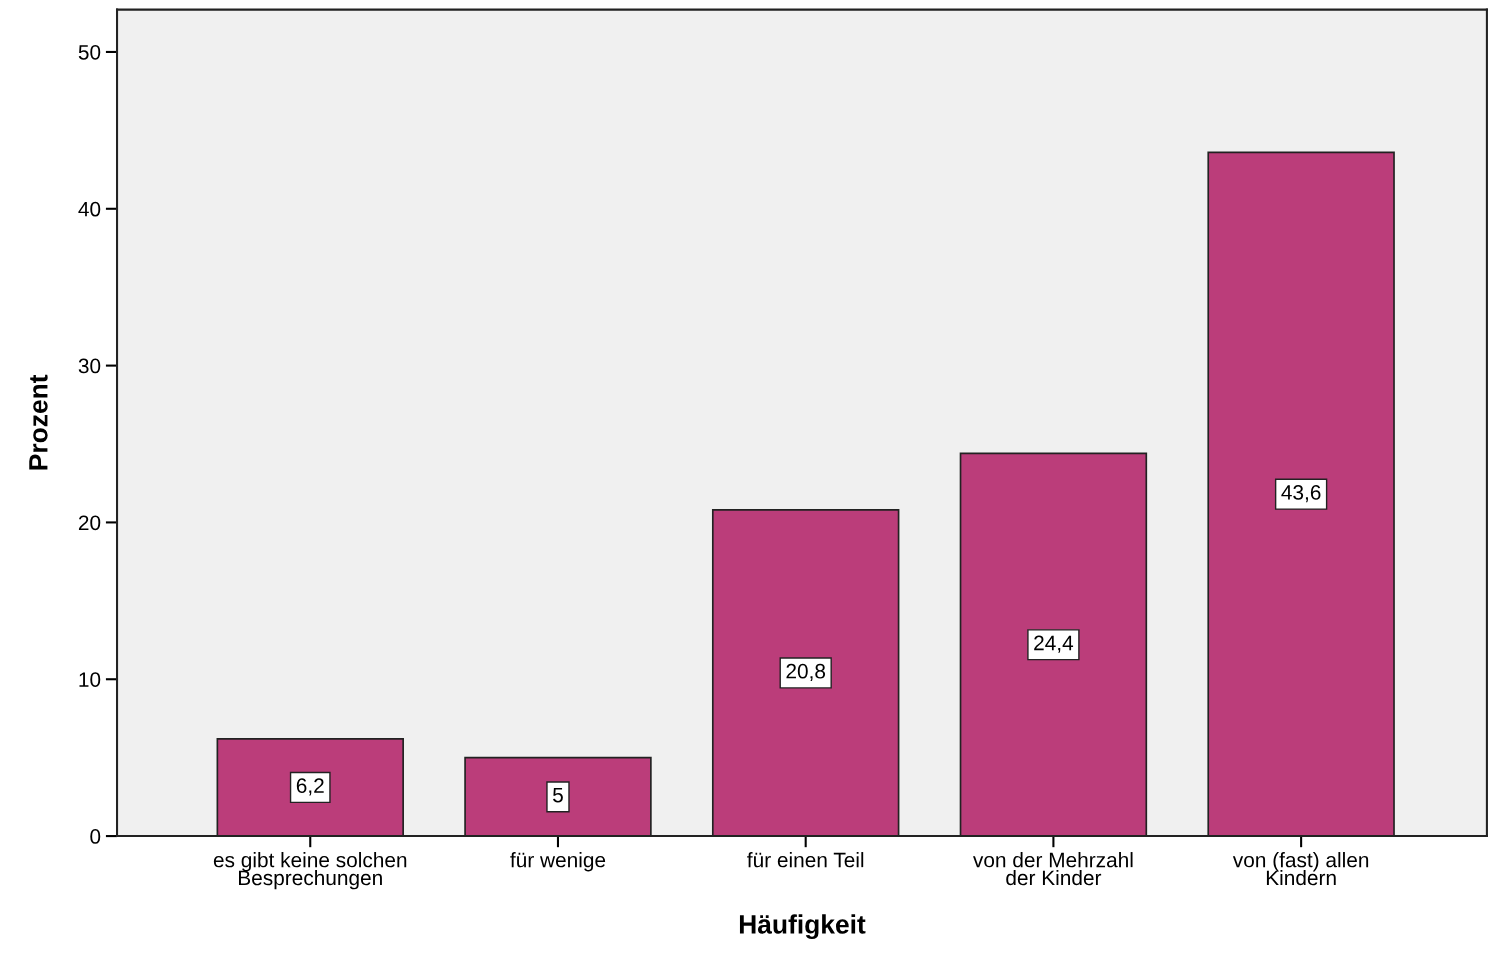 The width and height of the screenshot is (1489, 961). What do you see at coordinates (310, 871) in the screenshot?
I see `x-tick-label: es gibt keine solchen Besprechungen` at bounding box center [310, 871].